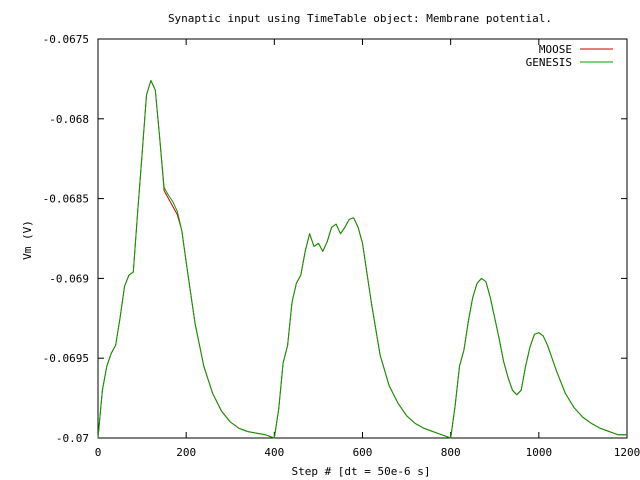 This screenshot has height=480, width=640. What do you see at coordinates (98, 452) in the screenshot?
I see `x-tick-label: 0` at bounding box center [98, 452].